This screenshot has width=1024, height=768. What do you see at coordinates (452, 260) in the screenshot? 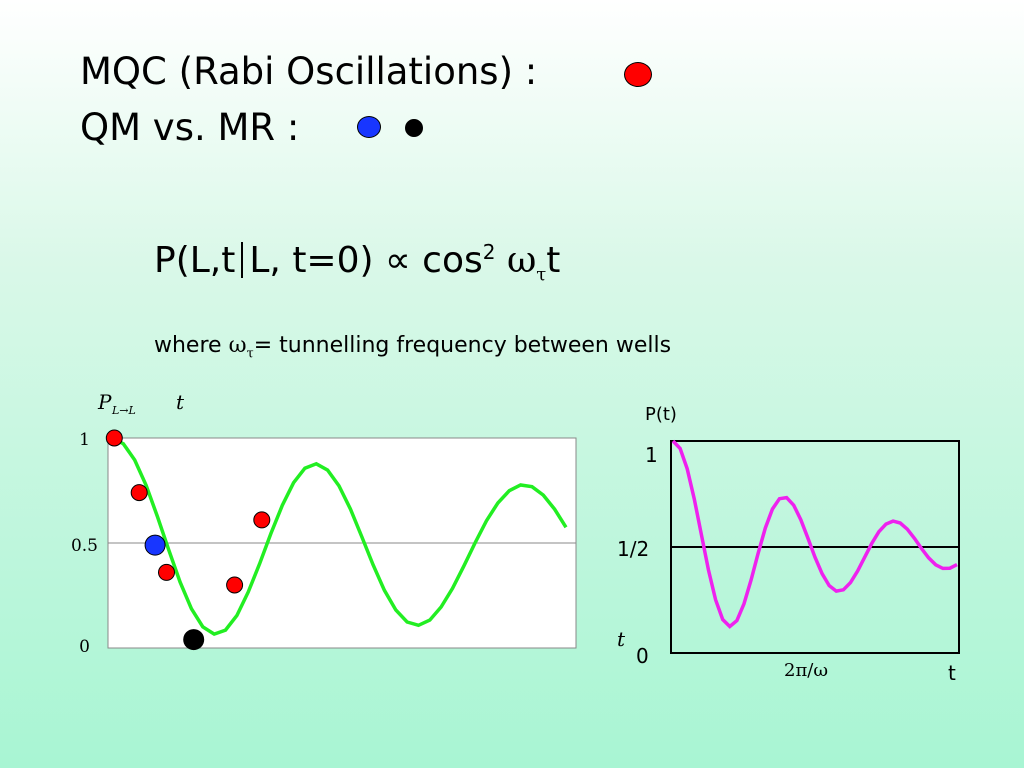
I see `formula-cos: cos` at bounding box center [452, 260].